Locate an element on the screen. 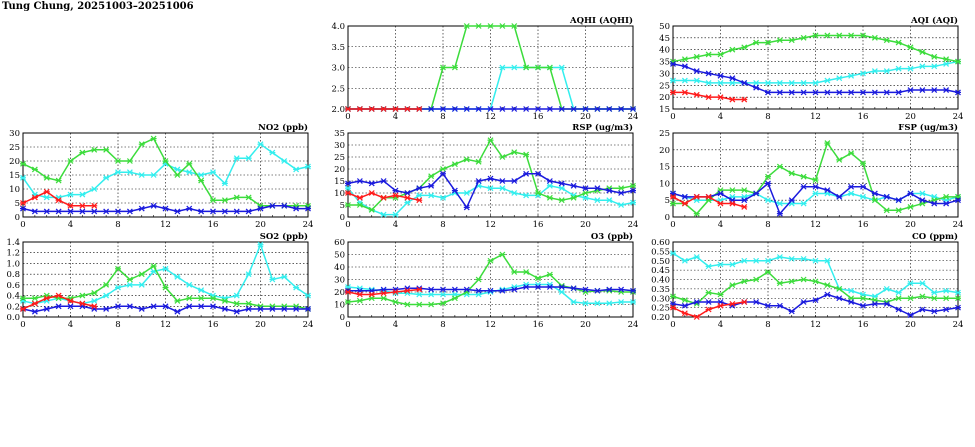 This screenshot has height=447, width=975. panel-title: CO (ppm) is located at coordinates (935, 236).